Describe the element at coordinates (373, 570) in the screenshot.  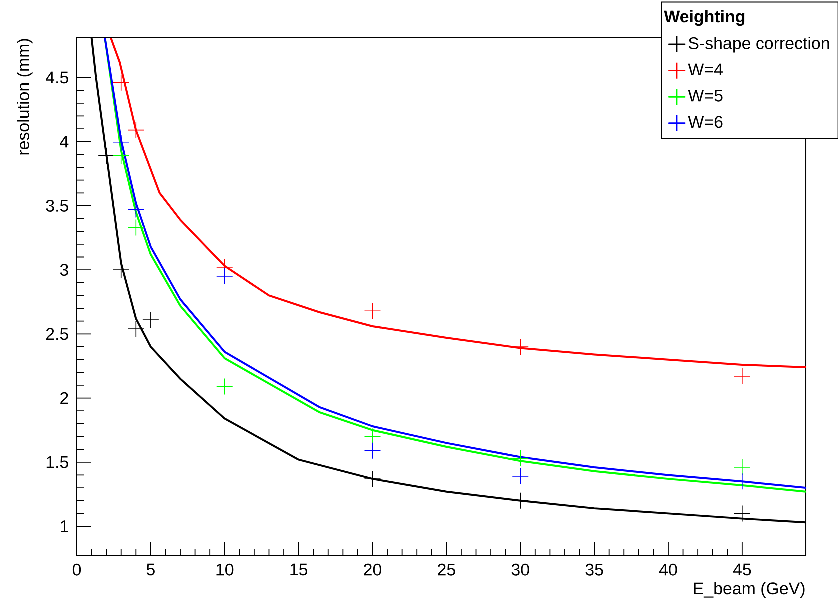
I see `x-tick-label: 20` at that location.